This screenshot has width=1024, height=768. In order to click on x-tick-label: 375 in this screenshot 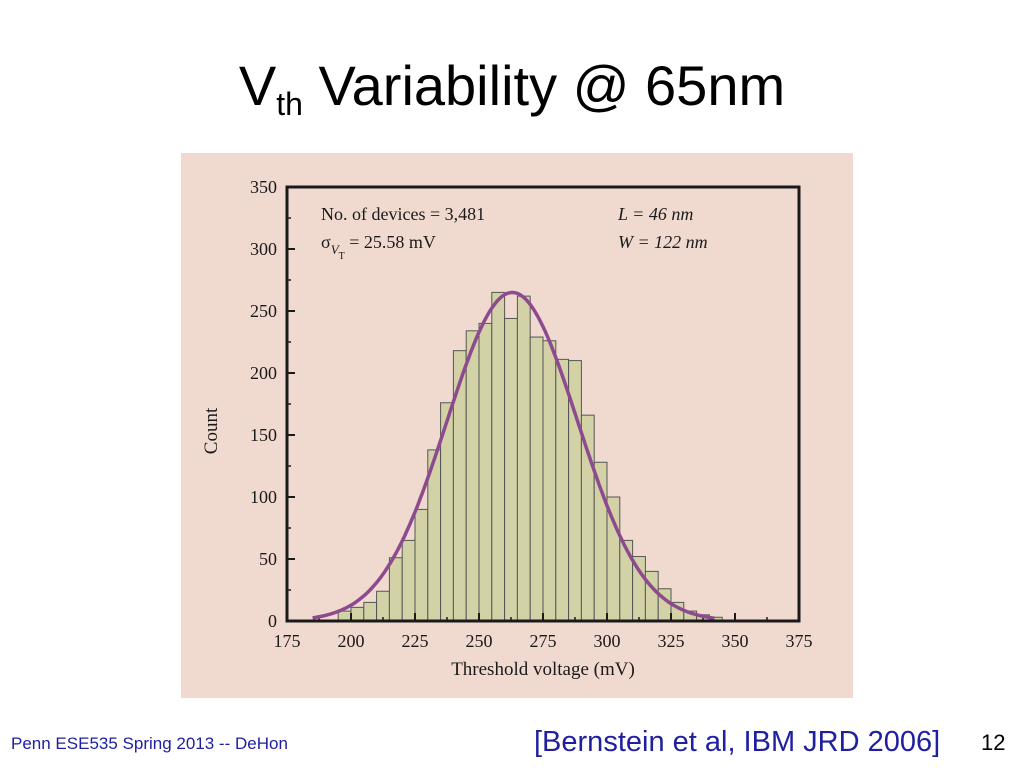, I will do `click(799, 641)`.